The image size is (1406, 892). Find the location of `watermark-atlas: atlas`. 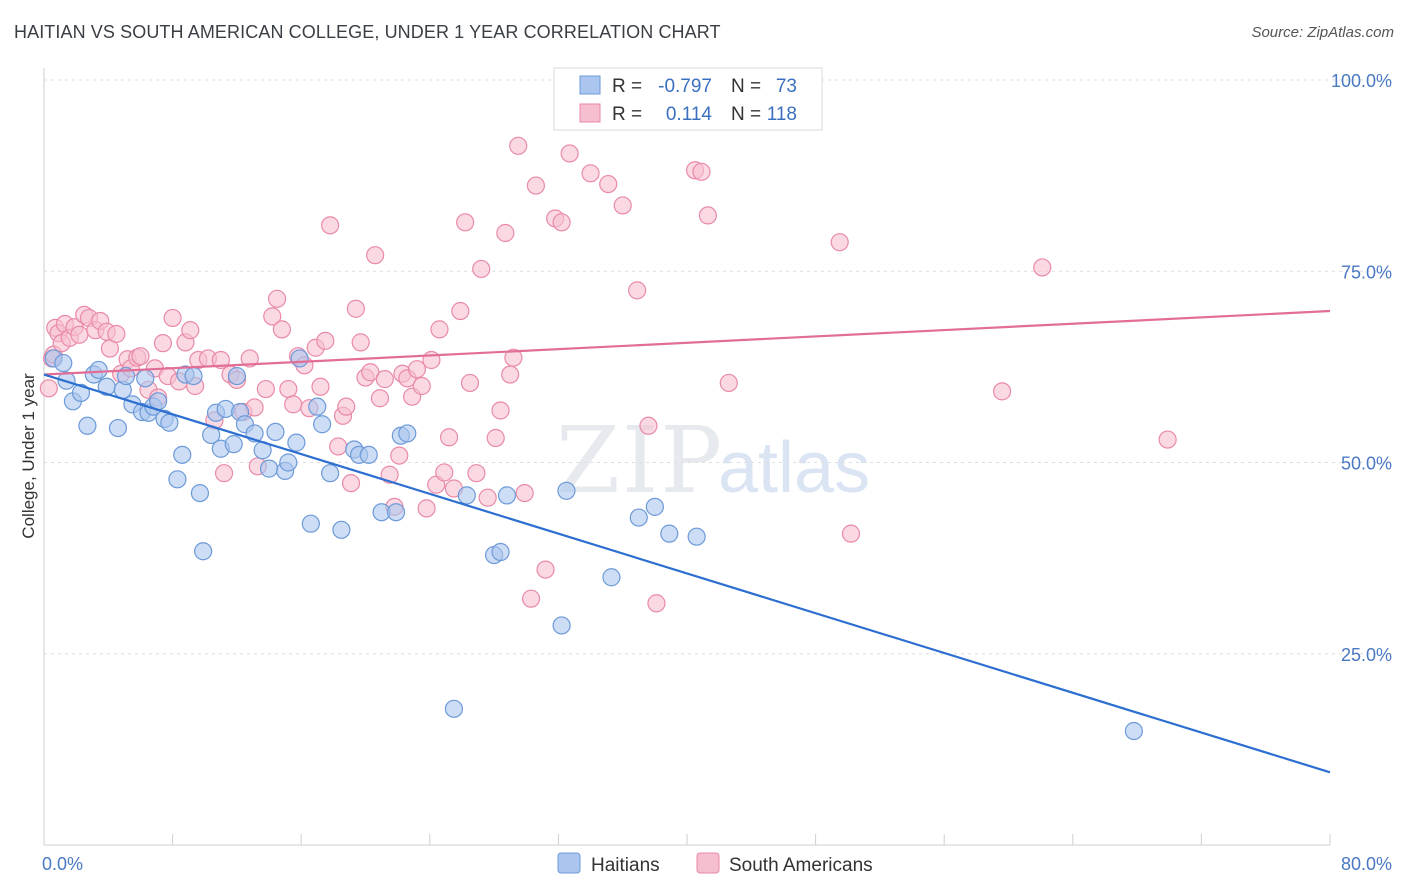

watermark-atlas: atlas is located at coordinates (794, 468).